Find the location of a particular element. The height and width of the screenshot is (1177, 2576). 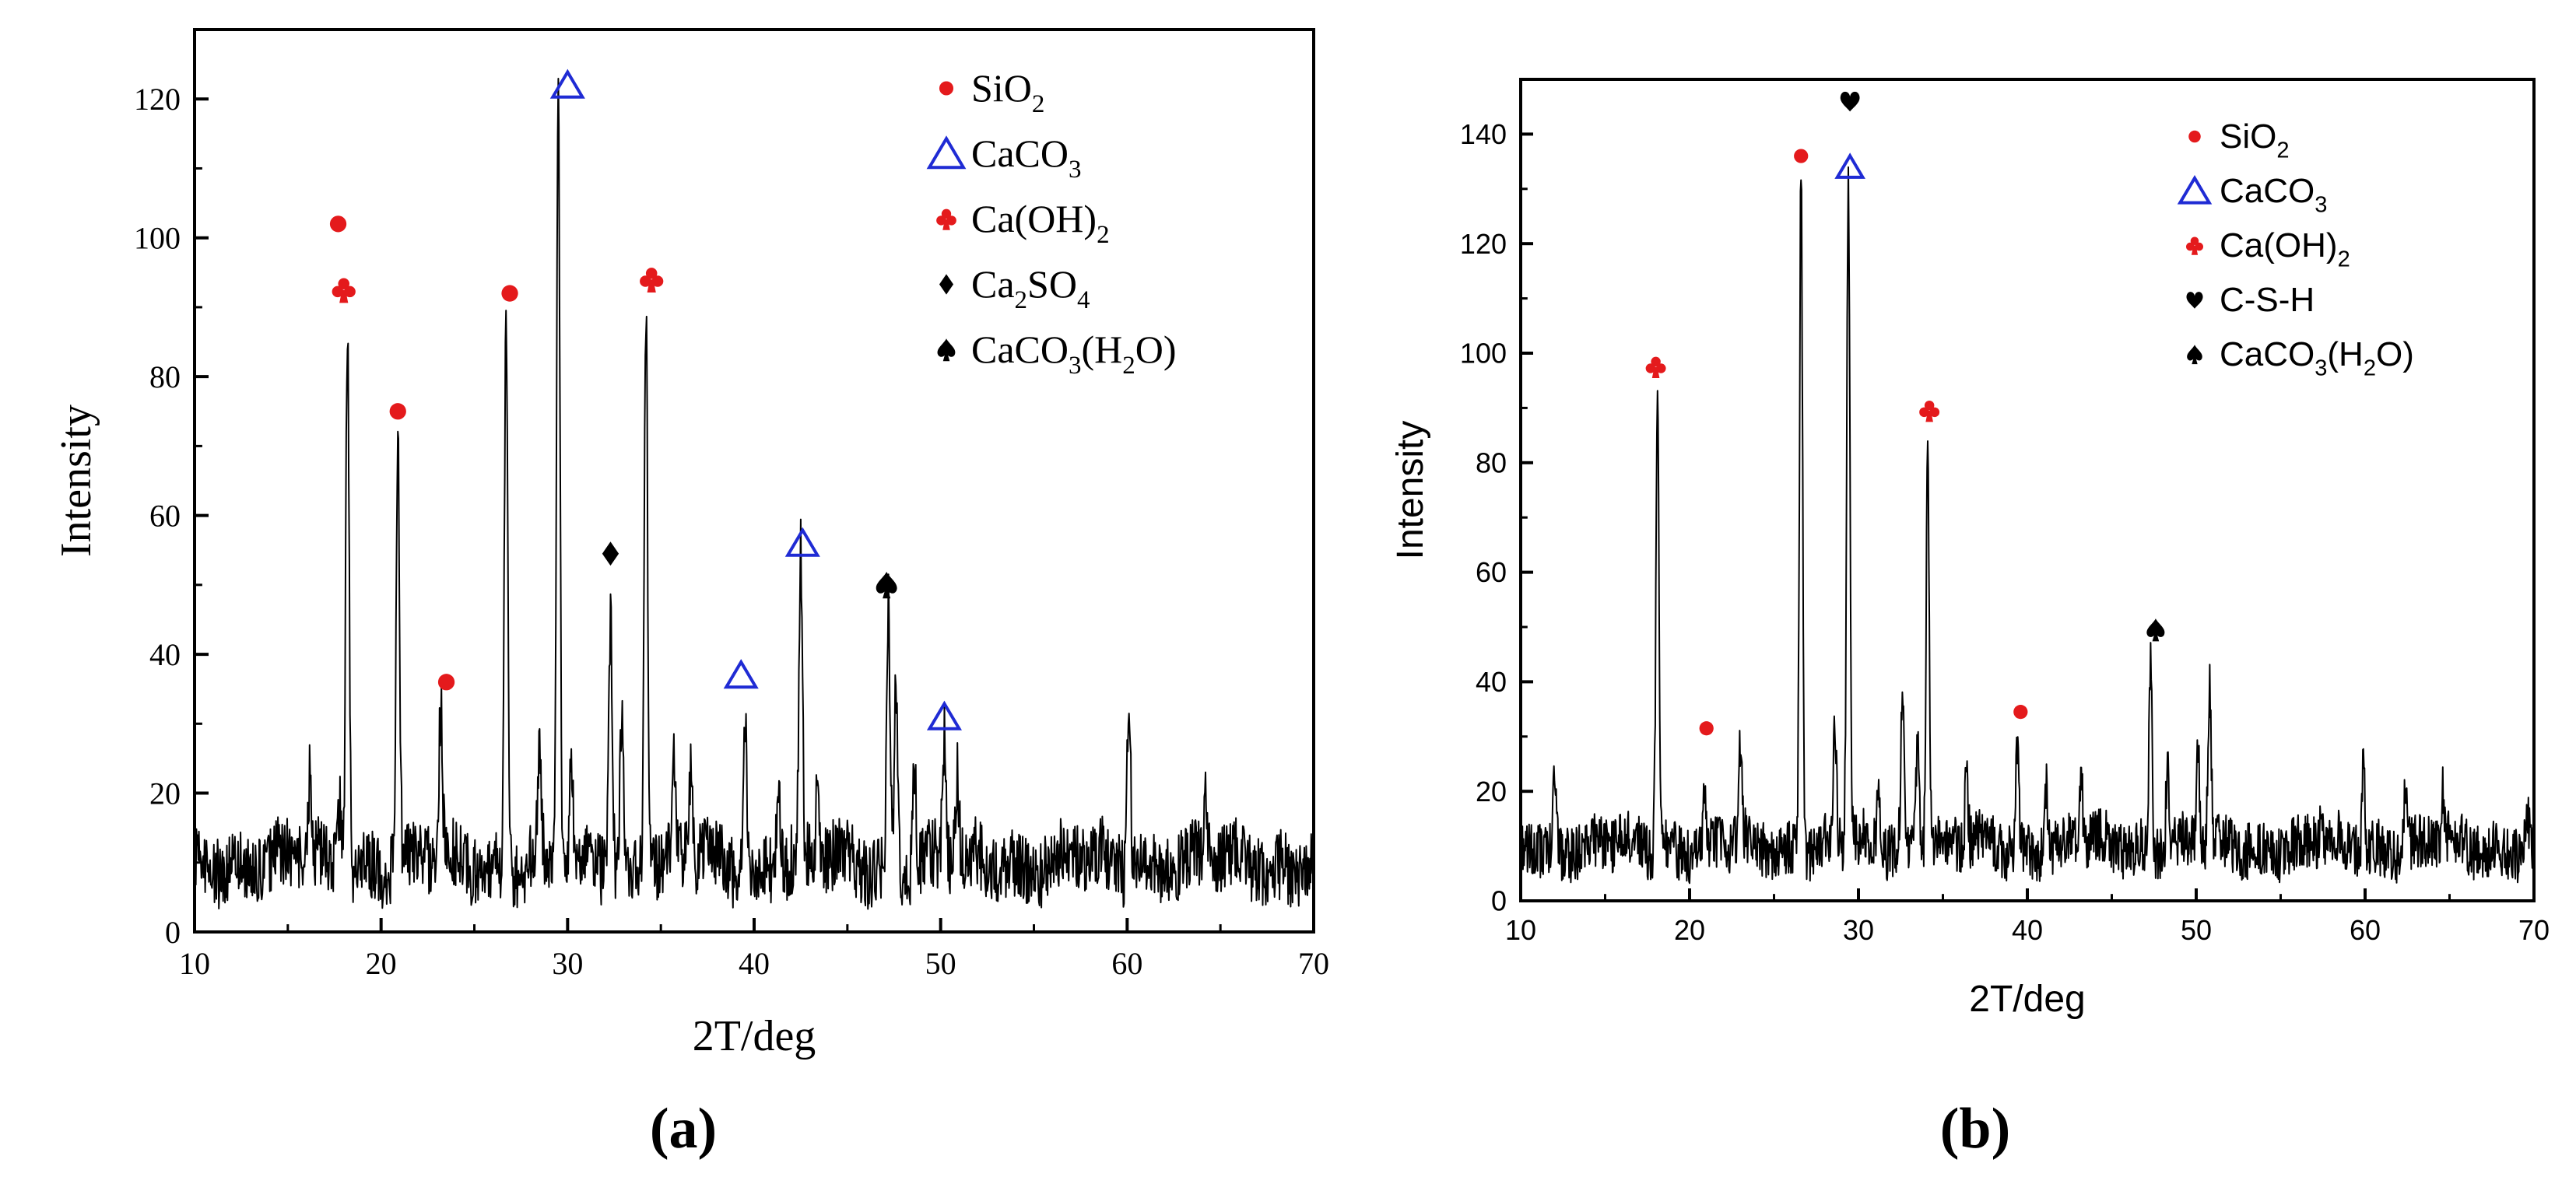

peak-marker-diamond is located at coordinates (611, 553).